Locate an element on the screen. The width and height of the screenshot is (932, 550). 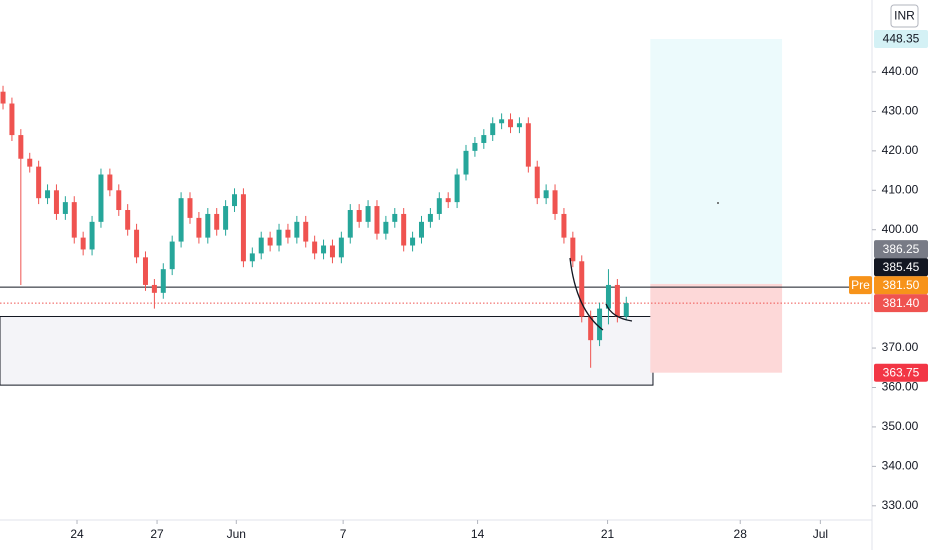
price-tag-prefix: Pre is located at coordinates (860, 285).